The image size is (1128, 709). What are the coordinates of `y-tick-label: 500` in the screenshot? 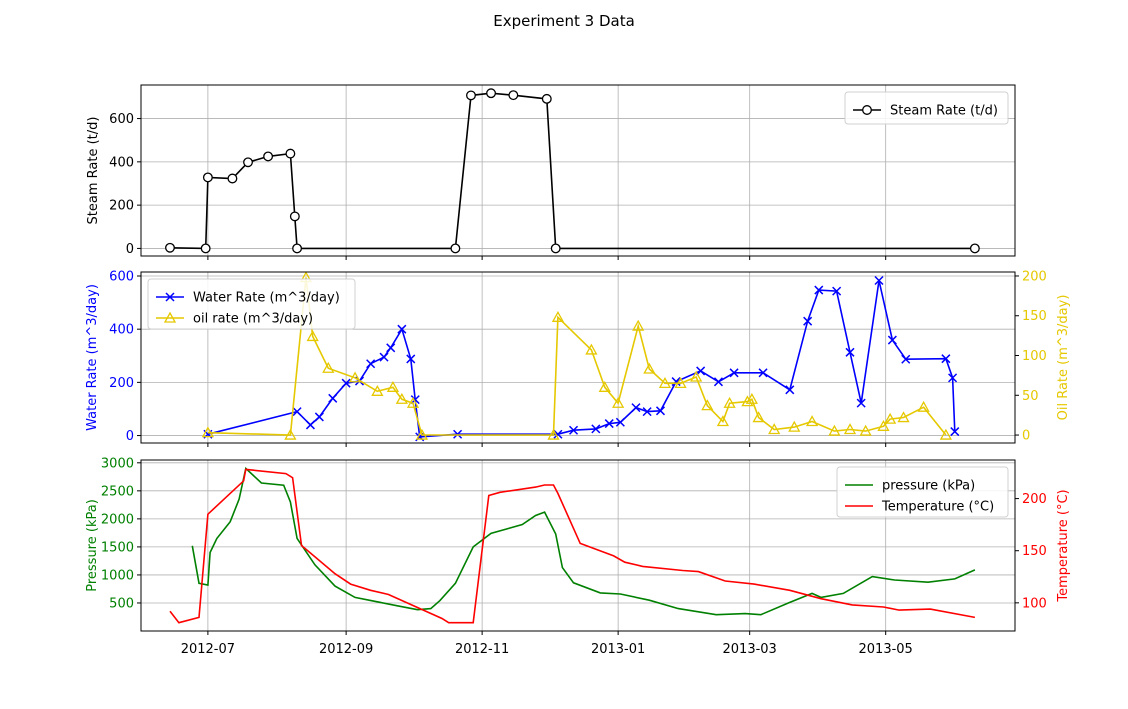 It's located at (121, 603).